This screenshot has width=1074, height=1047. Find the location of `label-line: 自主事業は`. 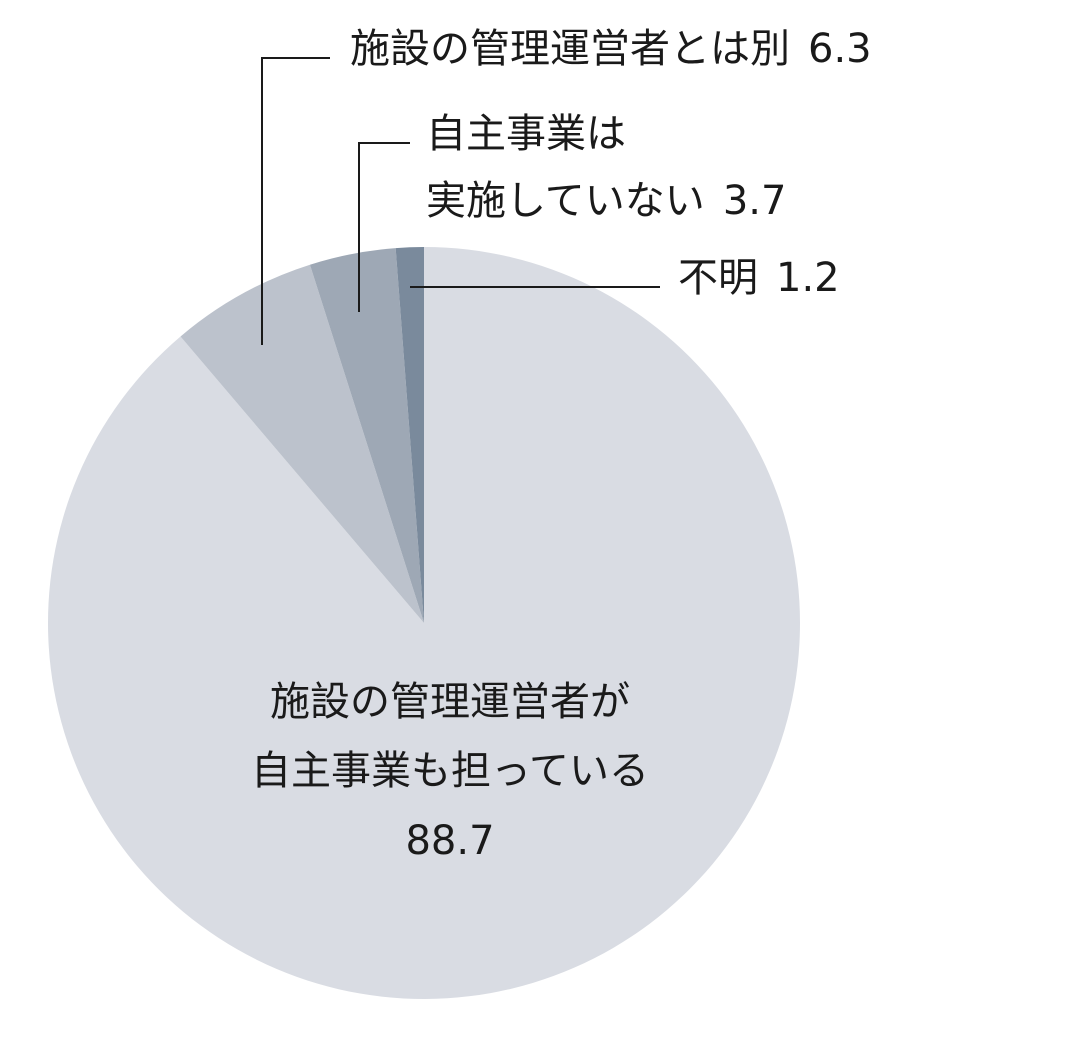

label-line: 自主事業は is located at coordinates (526, 134).